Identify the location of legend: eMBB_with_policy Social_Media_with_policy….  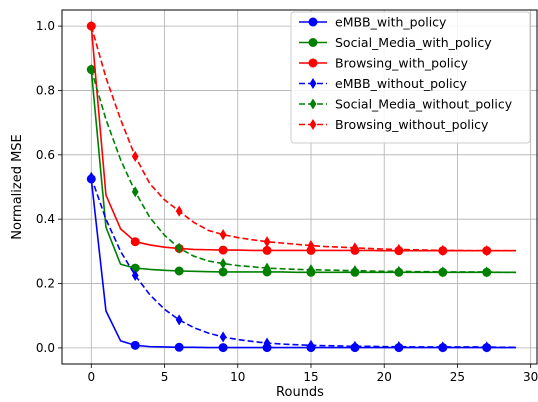
(410, 77).